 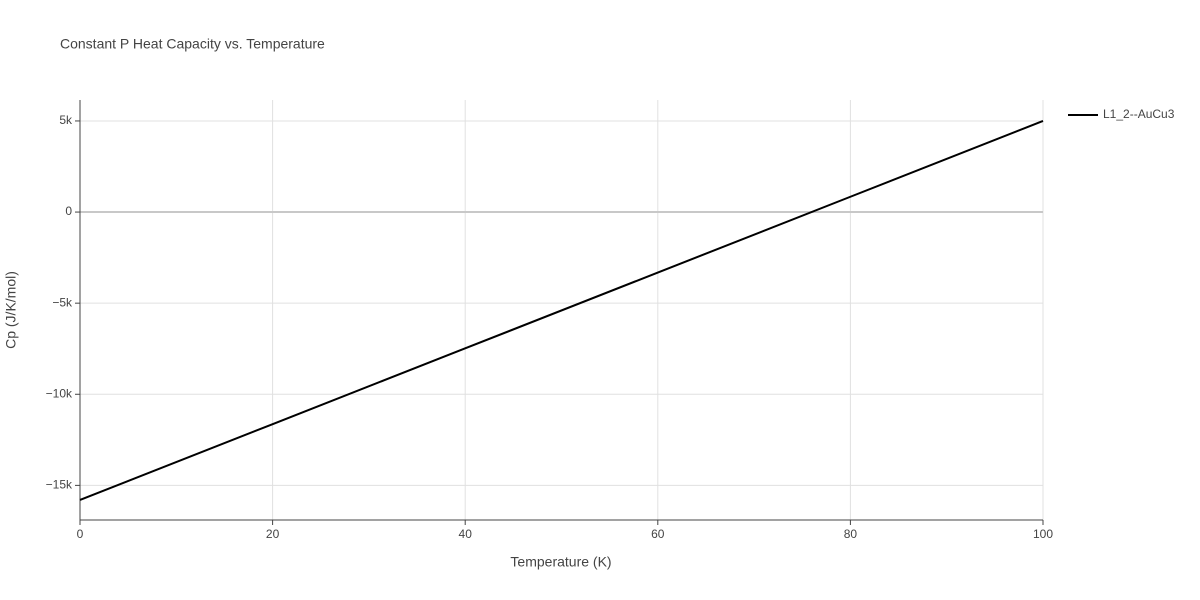 What do you see at coordinates (273, 534) in the screenshot?
I see `x-tick-label: 20` at bounding box center [273, 534].